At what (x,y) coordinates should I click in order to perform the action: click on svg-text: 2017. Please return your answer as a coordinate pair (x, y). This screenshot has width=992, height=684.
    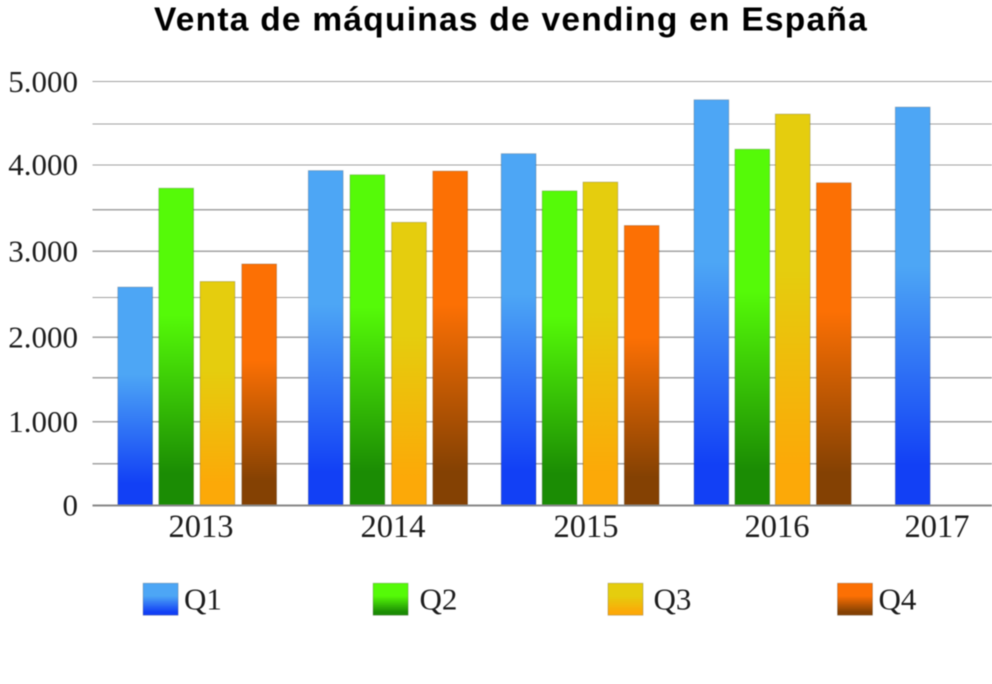
    Looking at the image, I should click on (937, 527).